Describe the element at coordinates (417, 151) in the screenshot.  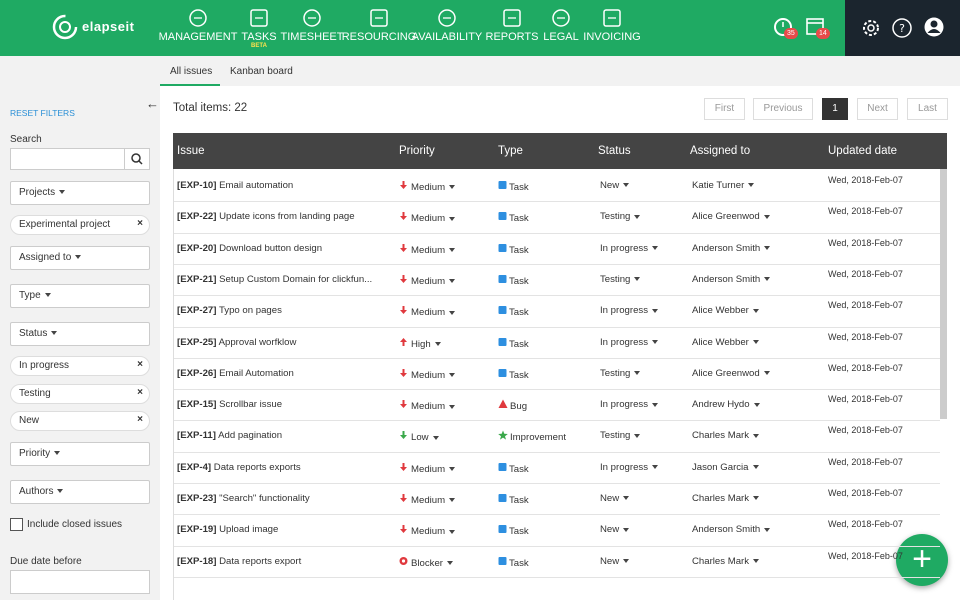
I see `column-header: Priority` at that location.